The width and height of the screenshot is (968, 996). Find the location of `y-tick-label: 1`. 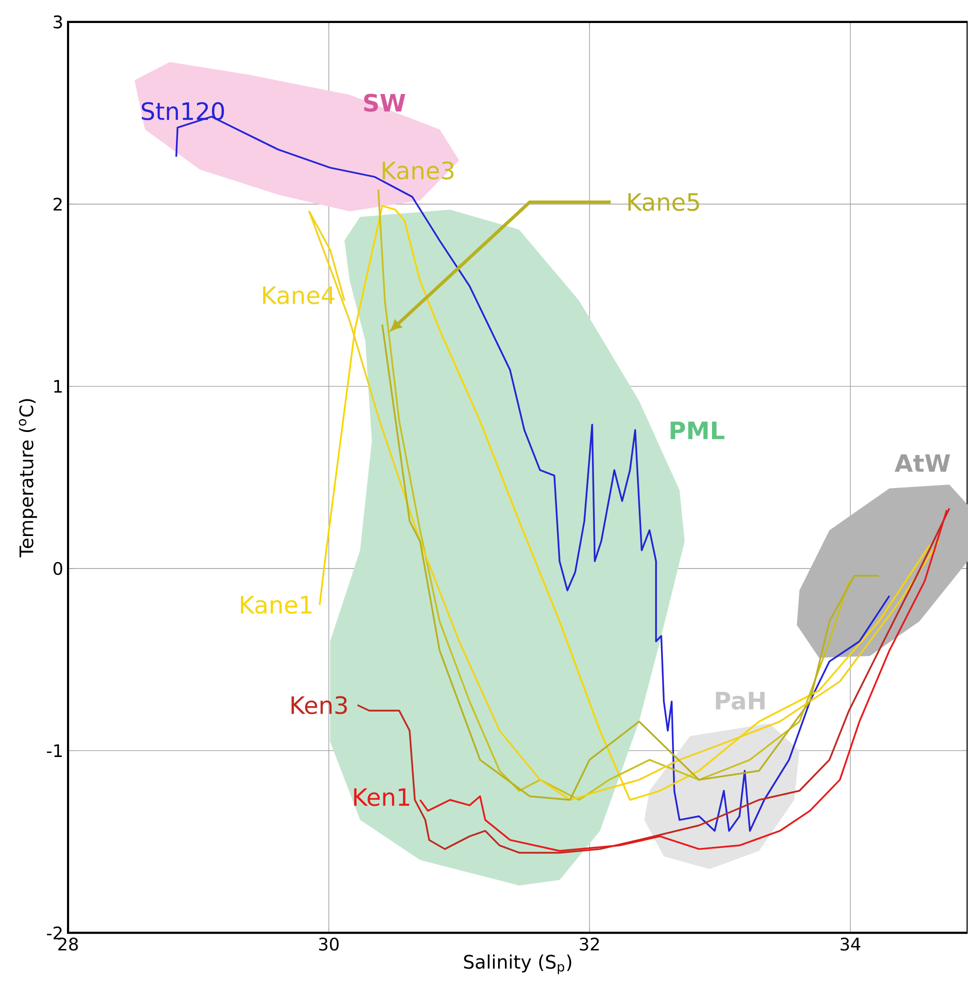

y-tick-label: 1 is located at coordinates (58, 386).